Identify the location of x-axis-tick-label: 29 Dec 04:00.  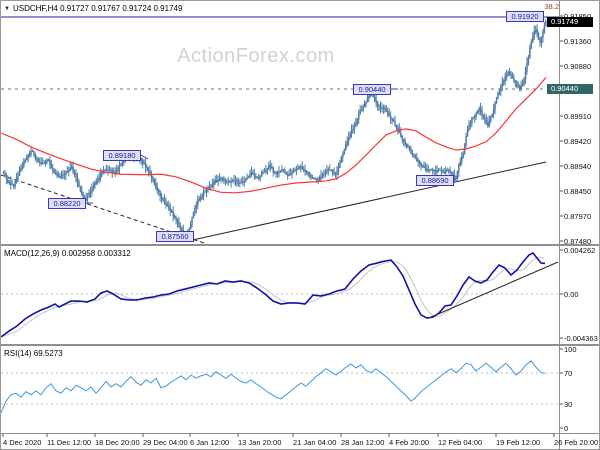
(165, 442).